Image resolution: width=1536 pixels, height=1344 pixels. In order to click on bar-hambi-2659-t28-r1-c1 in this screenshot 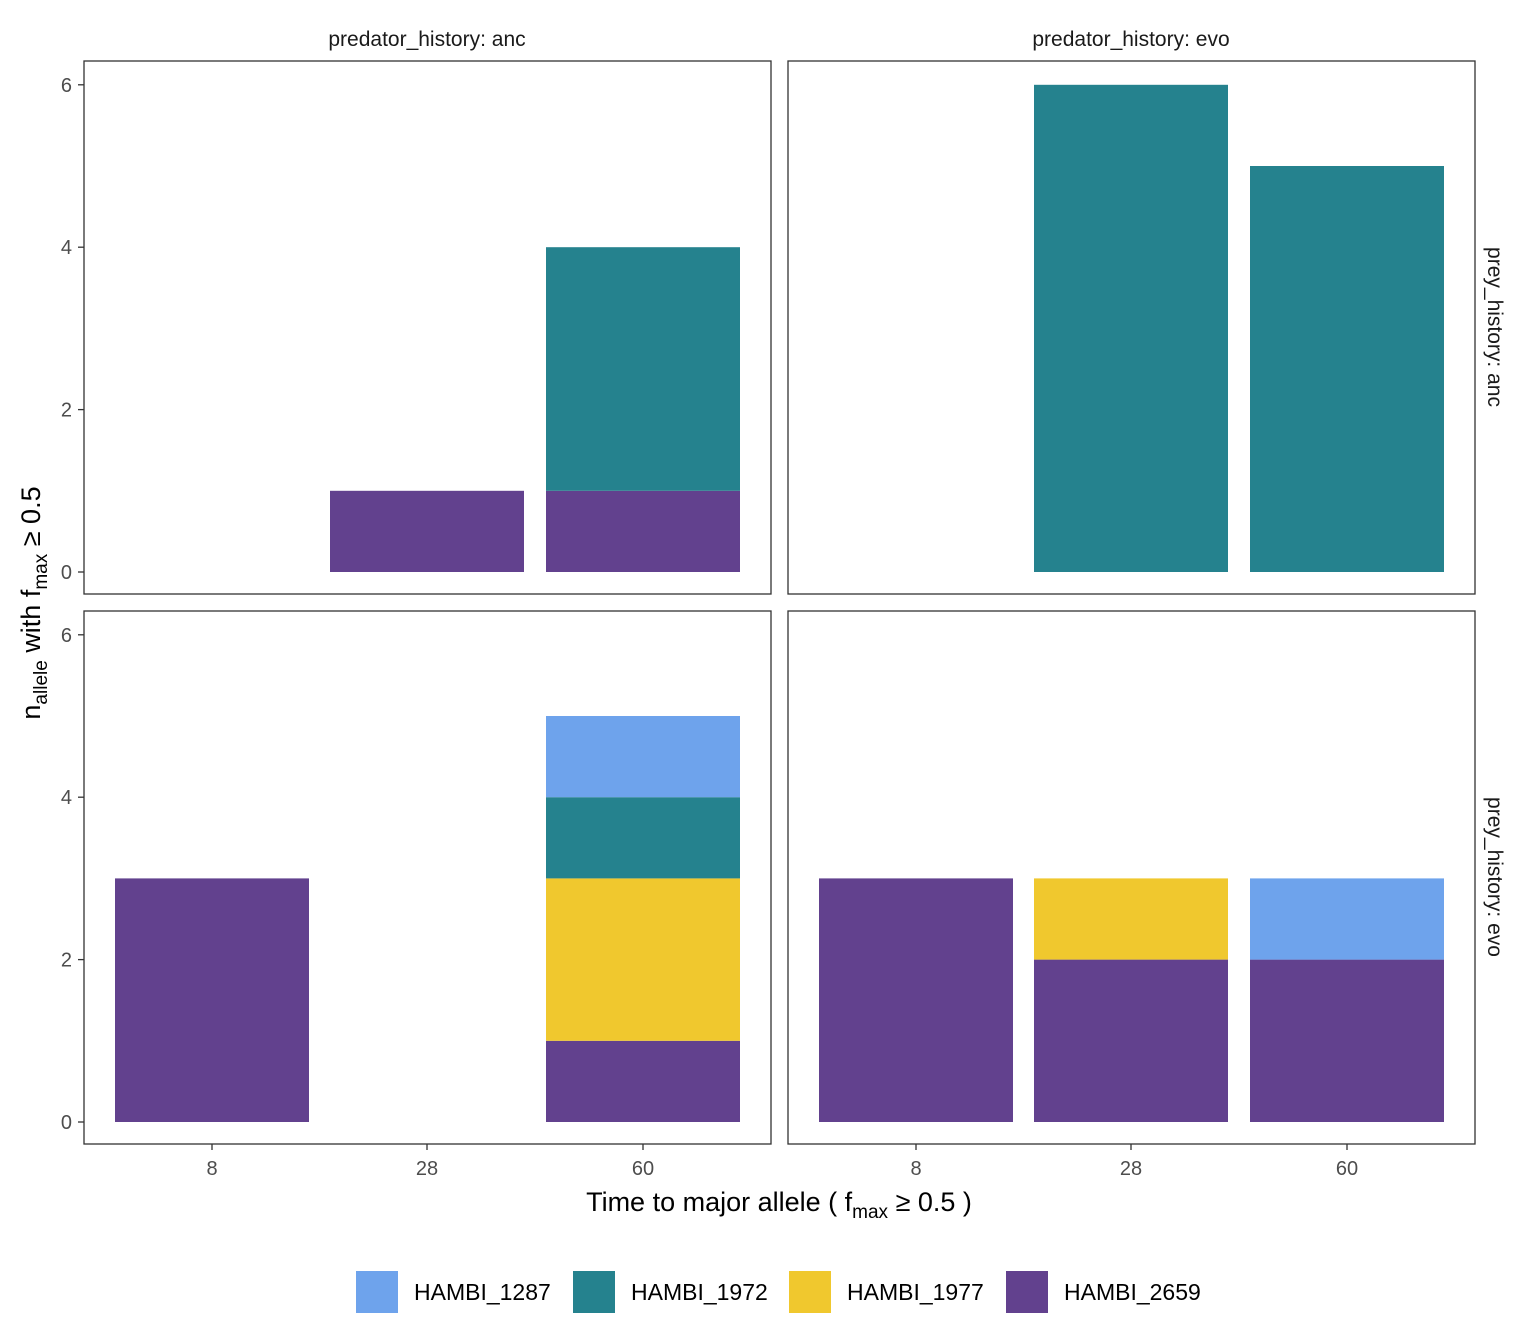, I will do `click(1131, 1040)`.